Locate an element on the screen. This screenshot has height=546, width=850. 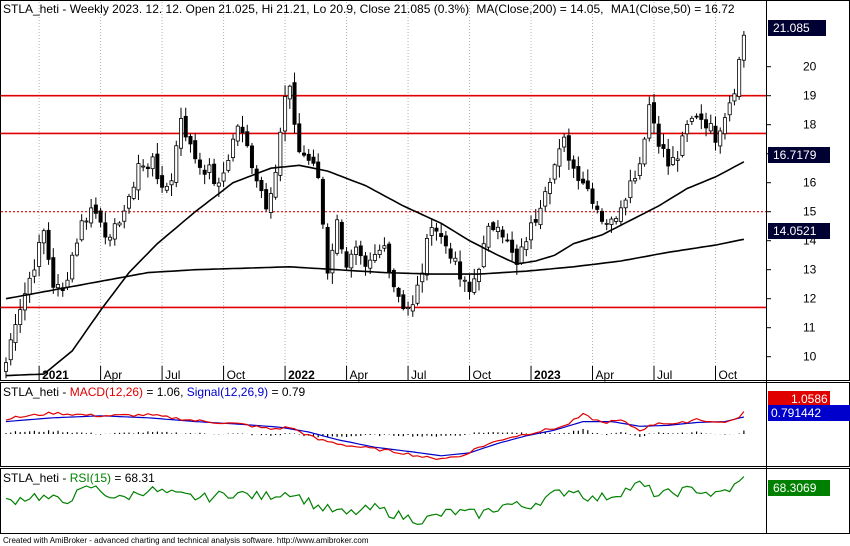
ma50-value-tag: 16.7179 is located at coordinates (799, 155).